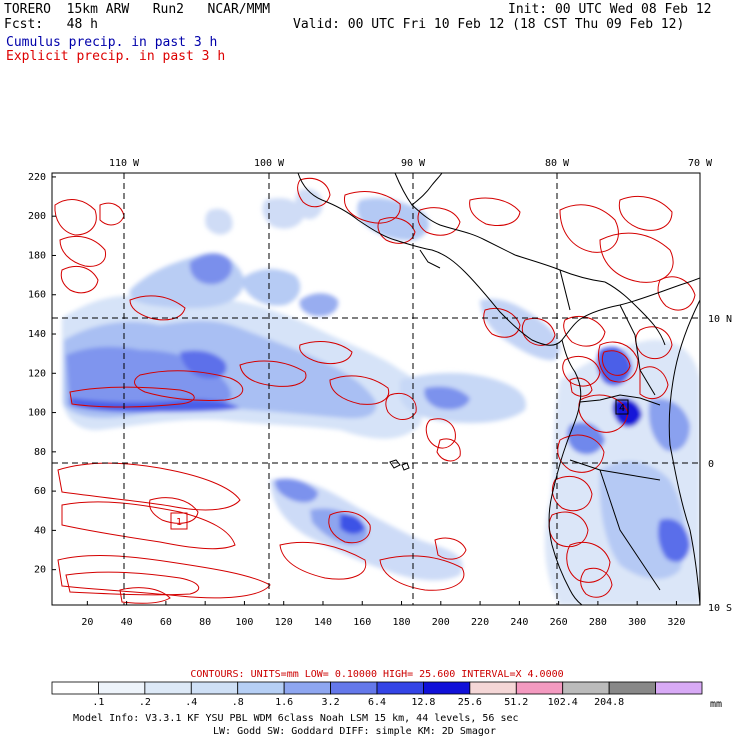 The image size is (740, 740). Describe the element at coordinates (238, 702) in the screenshot. I see `colorbar-label: .8` at that location.